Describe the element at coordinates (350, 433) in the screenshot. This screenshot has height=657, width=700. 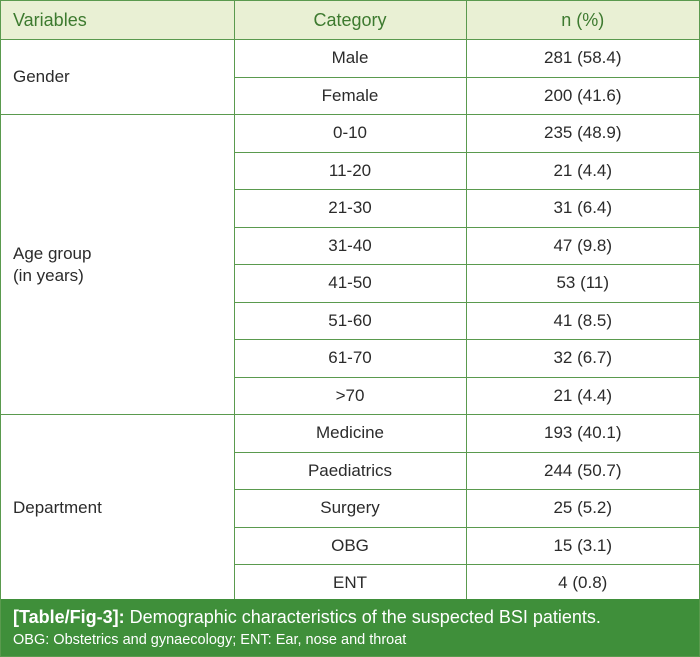
I see `category-cell: Medicine` at that location.